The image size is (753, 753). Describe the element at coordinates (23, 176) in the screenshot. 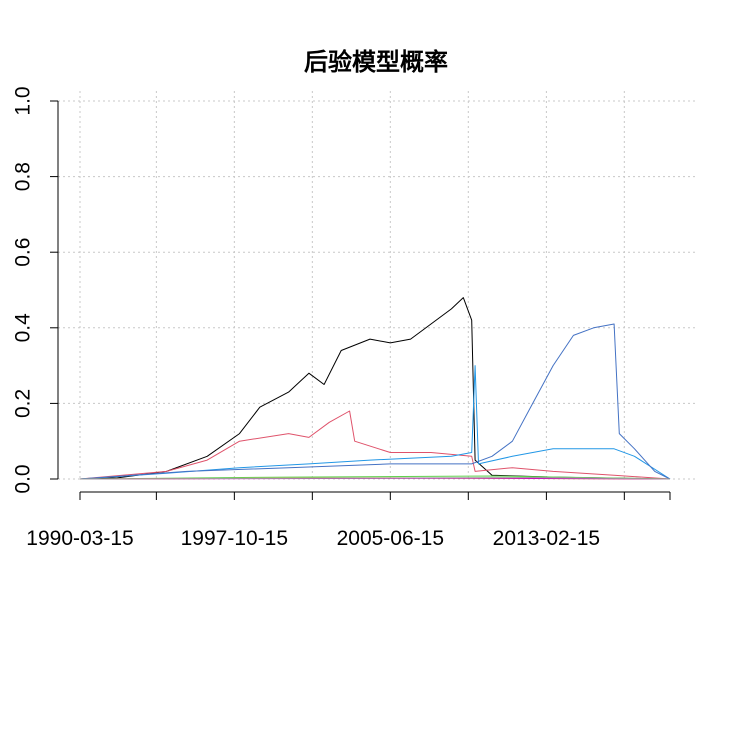

I see `y-tick-label: 0.8` at that location.